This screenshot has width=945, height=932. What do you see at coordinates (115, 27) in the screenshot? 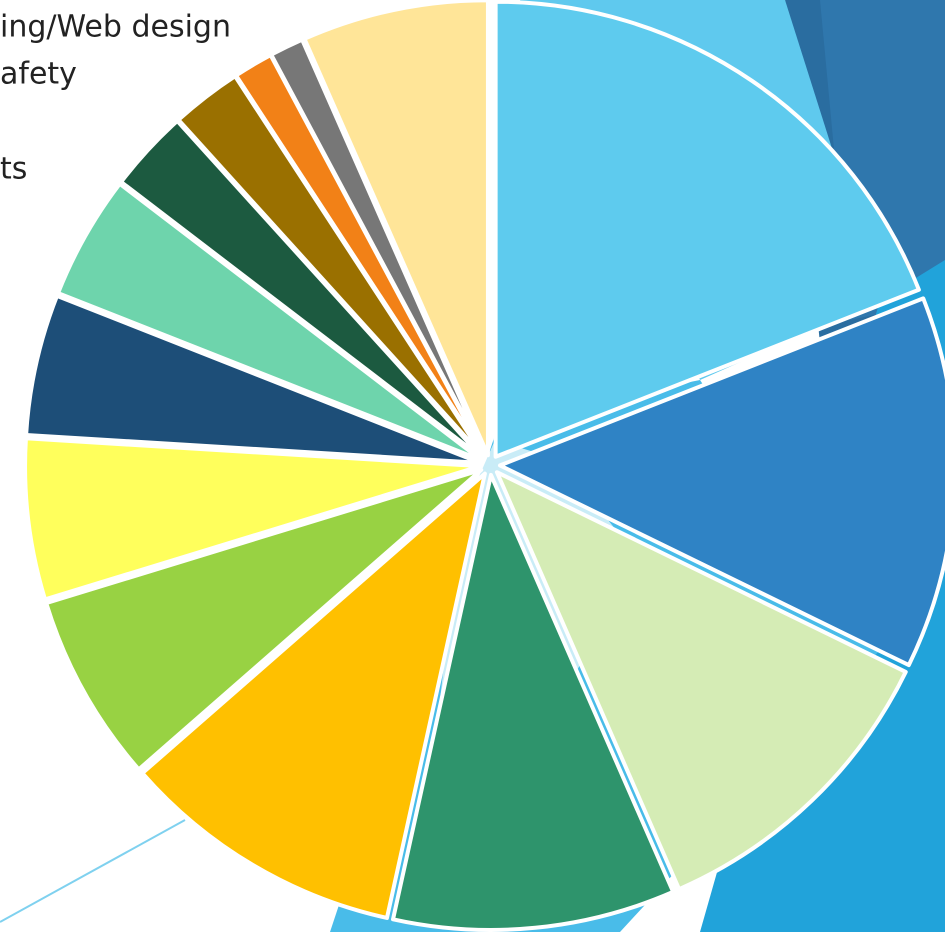
I see `legend-fragment: ing/Web design` at bounding box center [115, 27].